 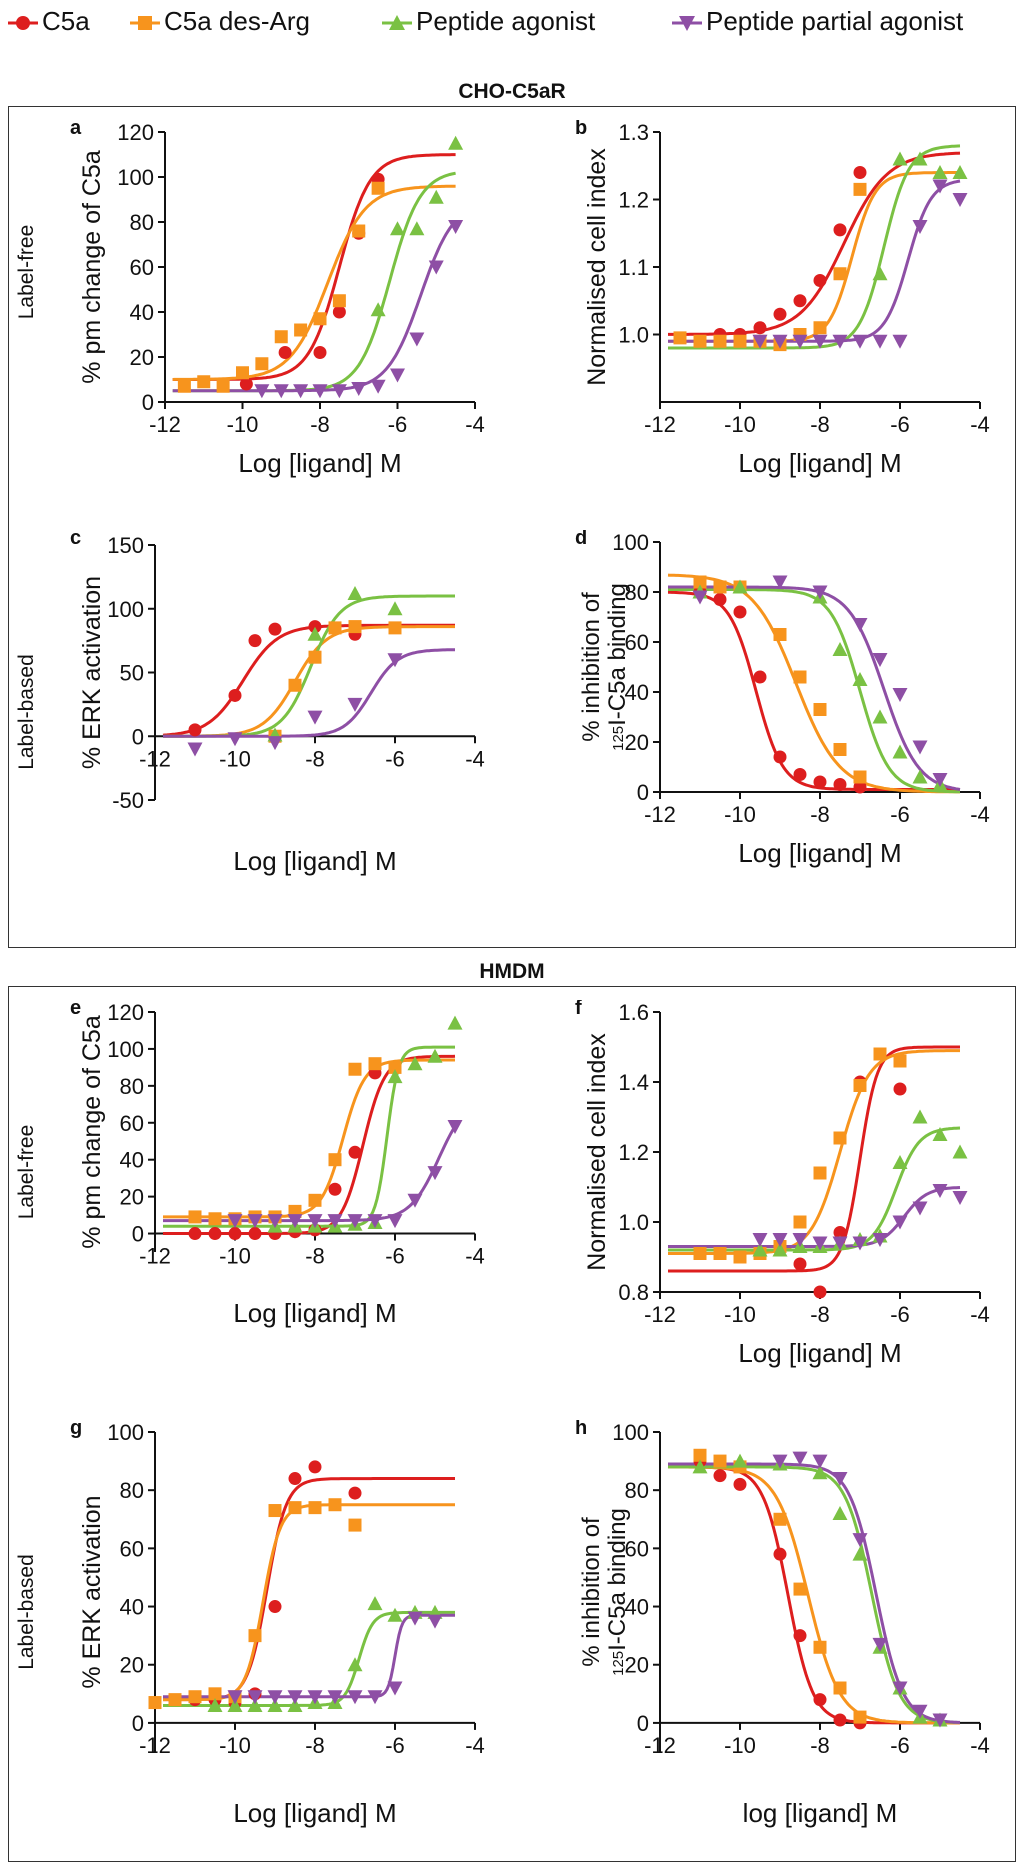 What do you see at coordinates (617, 667) in the screenshot?
I see `y-axis-label-line2: 125I-C5a binding` at bounding box center [617, 667].